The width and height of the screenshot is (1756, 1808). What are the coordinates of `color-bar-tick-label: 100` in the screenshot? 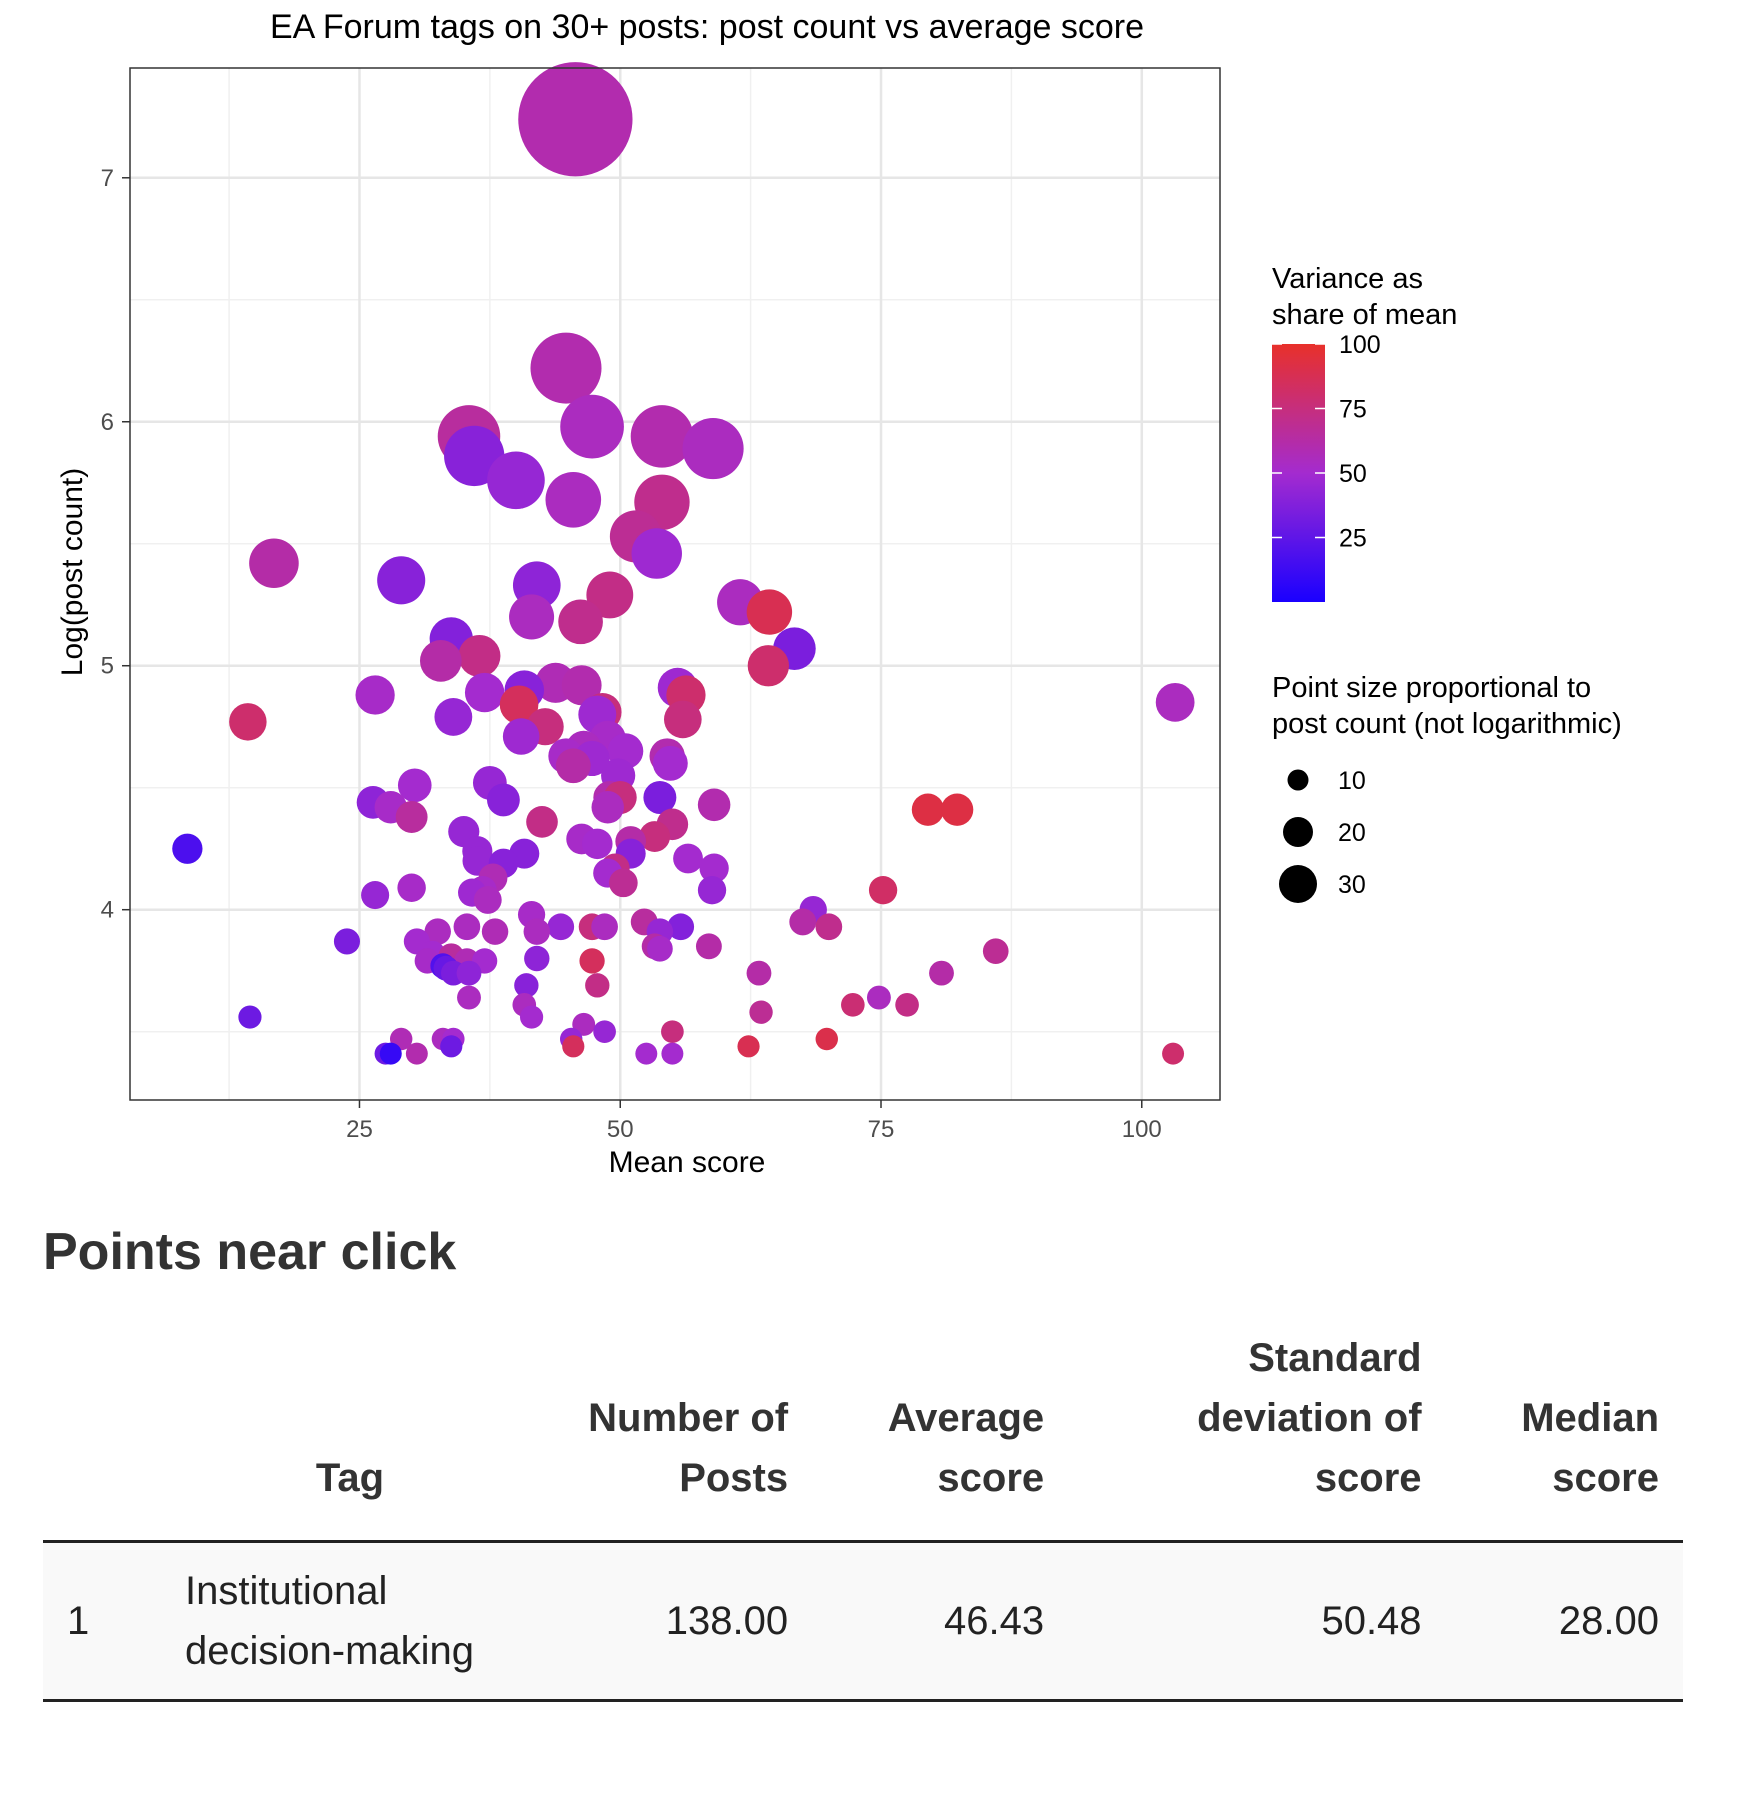 It's located at (1360, 345).